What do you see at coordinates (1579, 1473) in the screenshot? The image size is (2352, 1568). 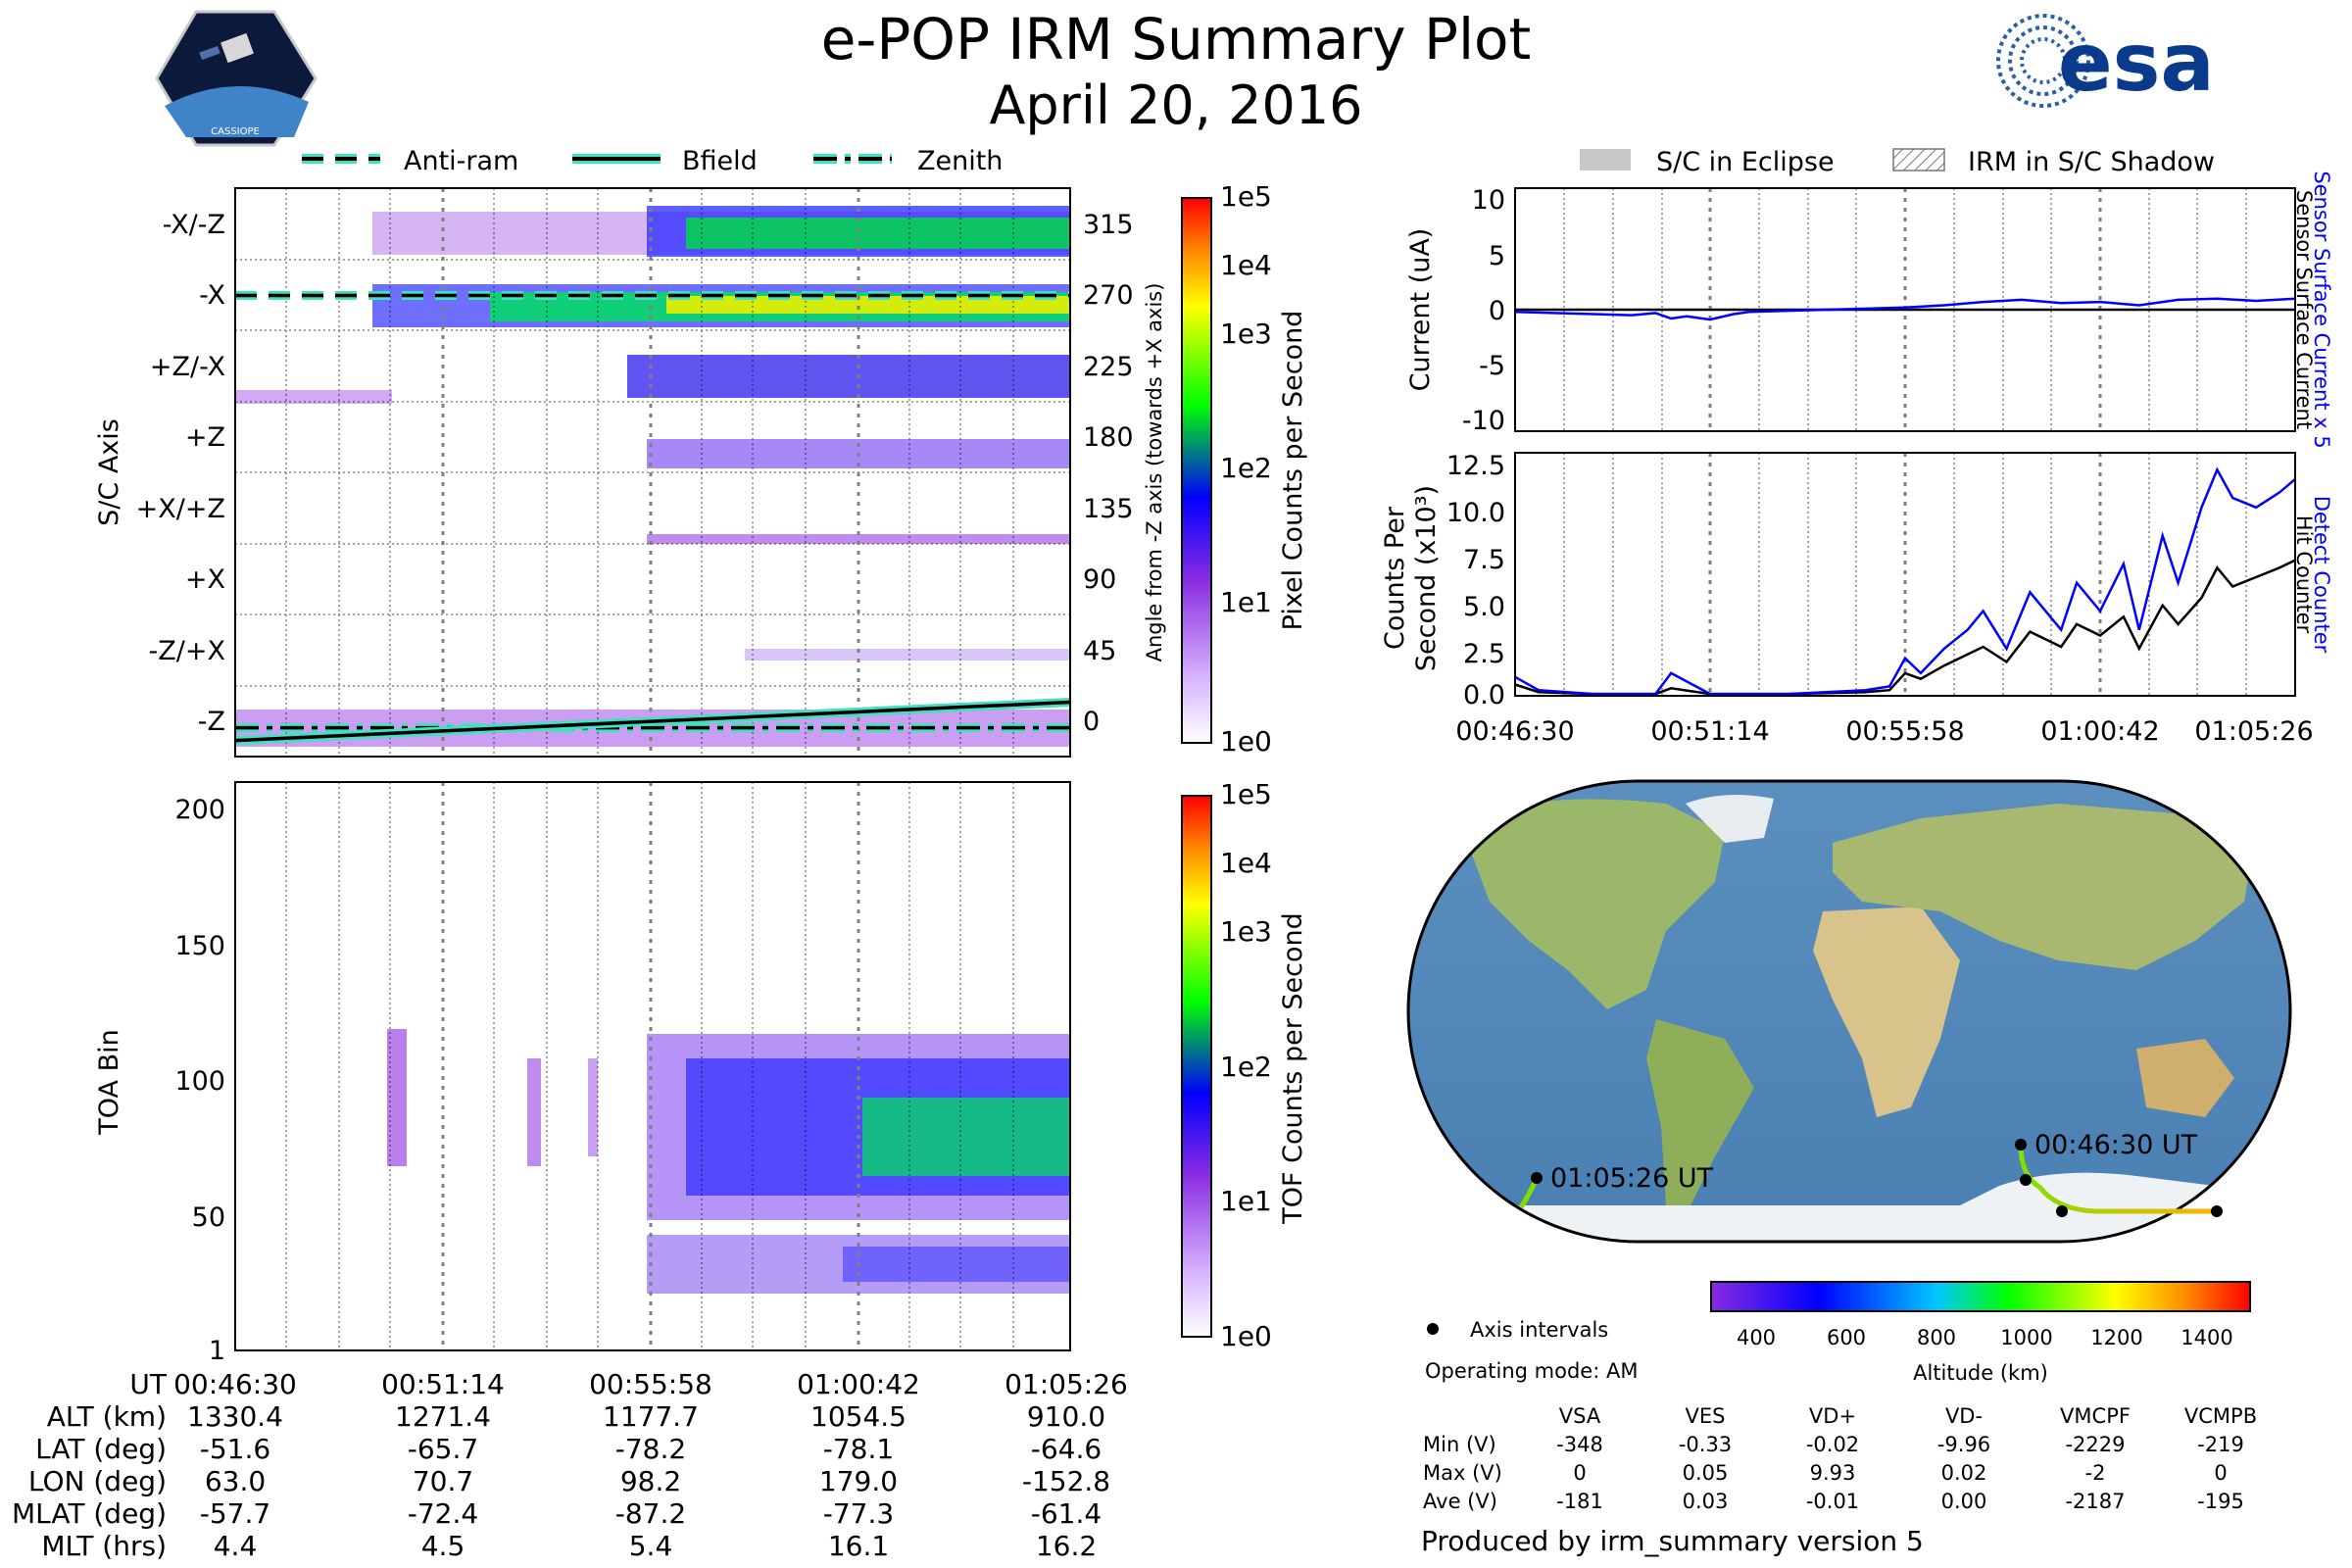 I see `voltage-cell: 0` at bounding box center [1579, 1473].